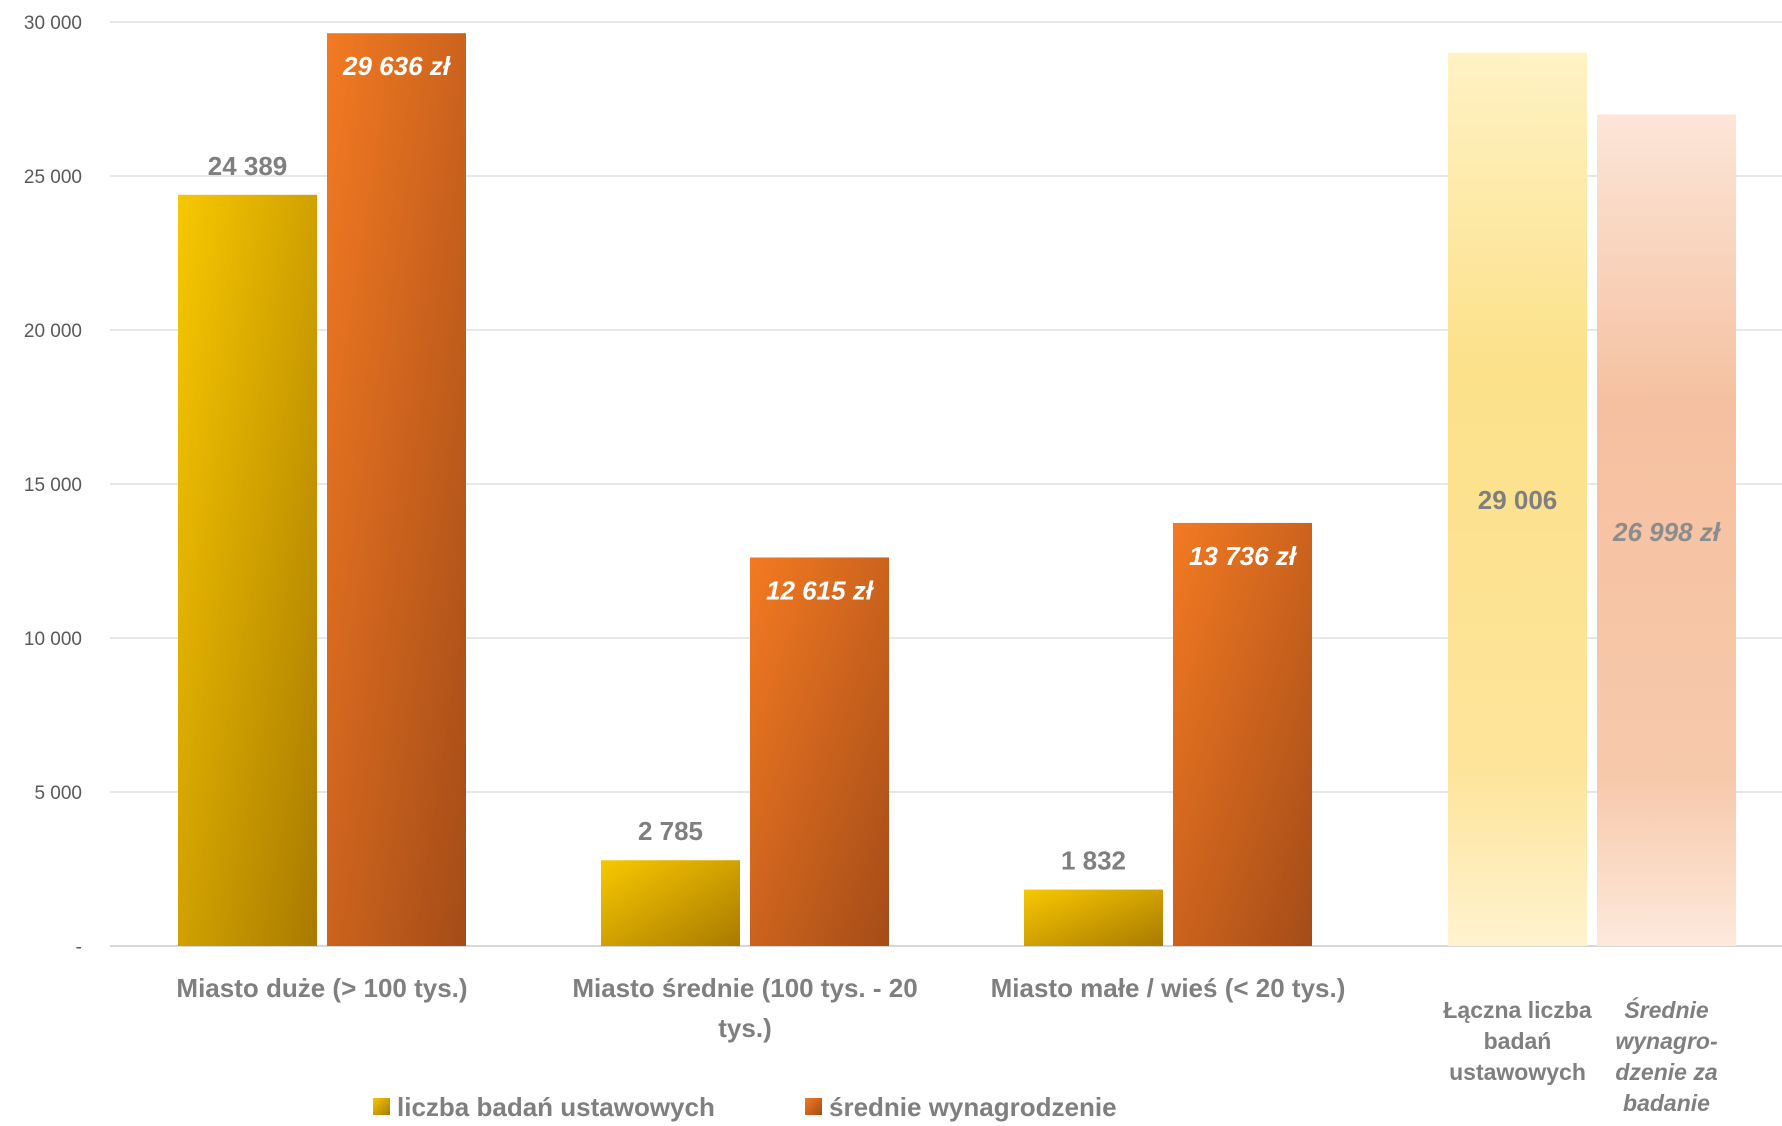 The image size is (1782, 1126). What do you see at coordinates (1517, 1010) in the screenshot?
I see `summary-category-label: Łączna liczba` at bounding box center [1517, 1010].